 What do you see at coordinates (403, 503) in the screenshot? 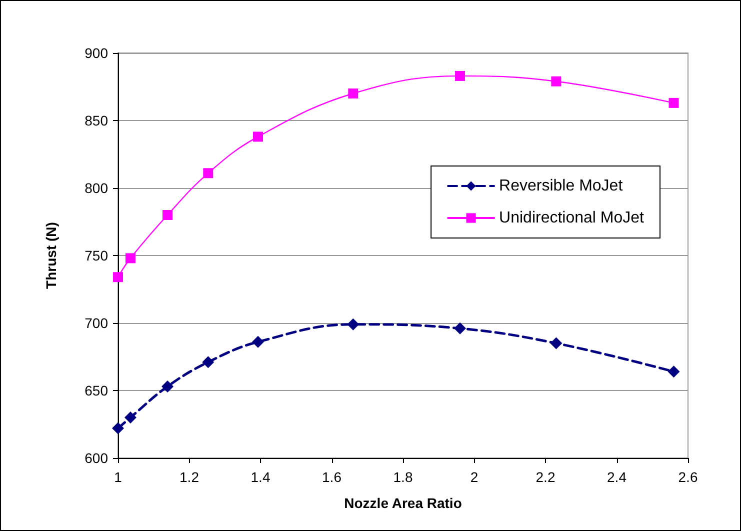
I see `x-axis-title: Nozzle Area Ratio` at bounding box center [403, 503].